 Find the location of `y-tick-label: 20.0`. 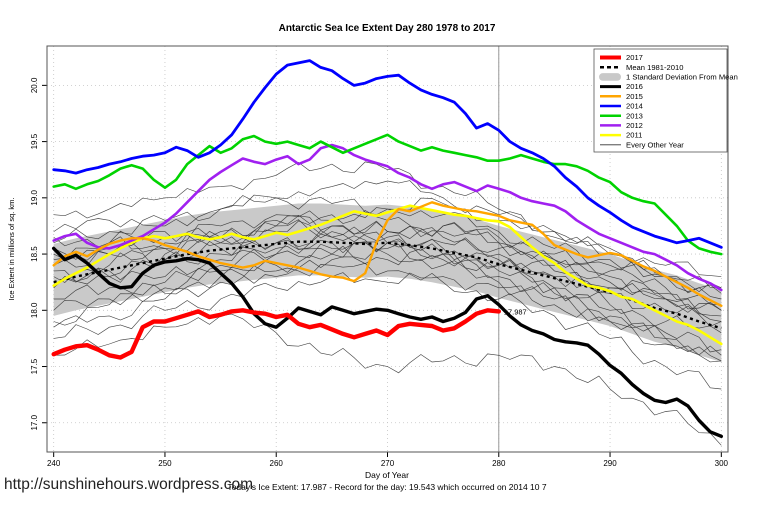

y-tick-label: 20.0 is located at coordinates (34, 85).